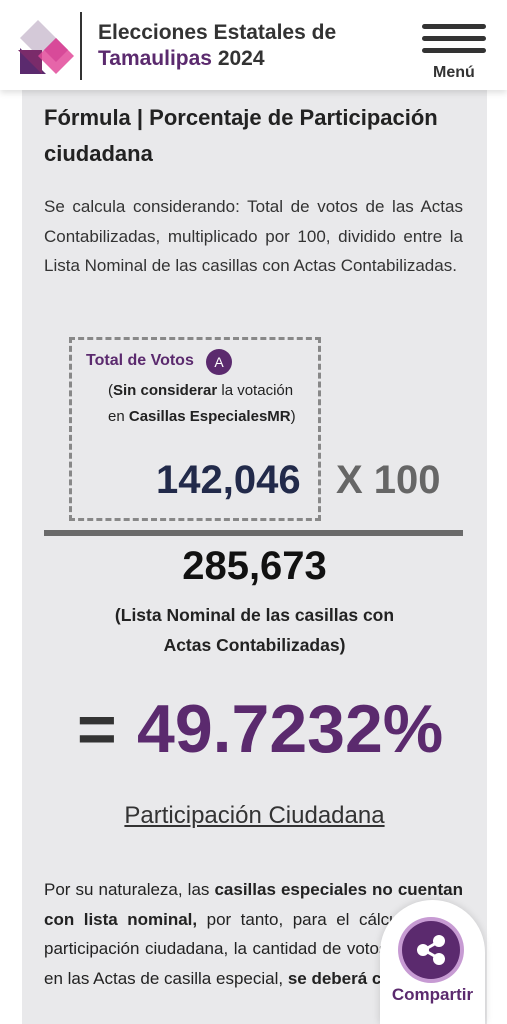  What do you see at coordinates (454, 55) in the screenshot?
I see `menu-button: Menú` at bounding box center [454, 55].